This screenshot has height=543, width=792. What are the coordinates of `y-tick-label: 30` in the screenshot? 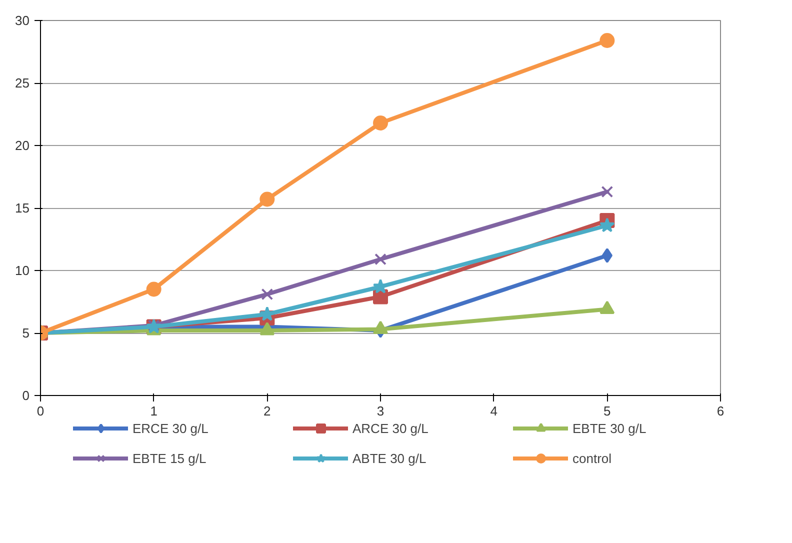 It's located at (22, 20).